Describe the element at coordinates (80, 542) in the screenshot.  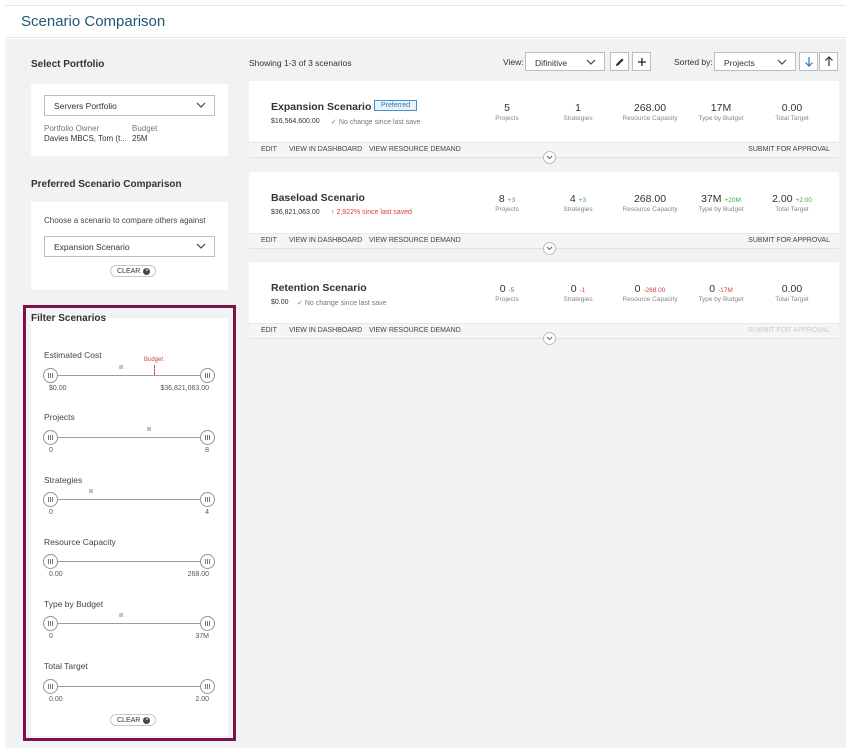
I see `filter-resource-capacity-label: Resource Capacity` at that location.